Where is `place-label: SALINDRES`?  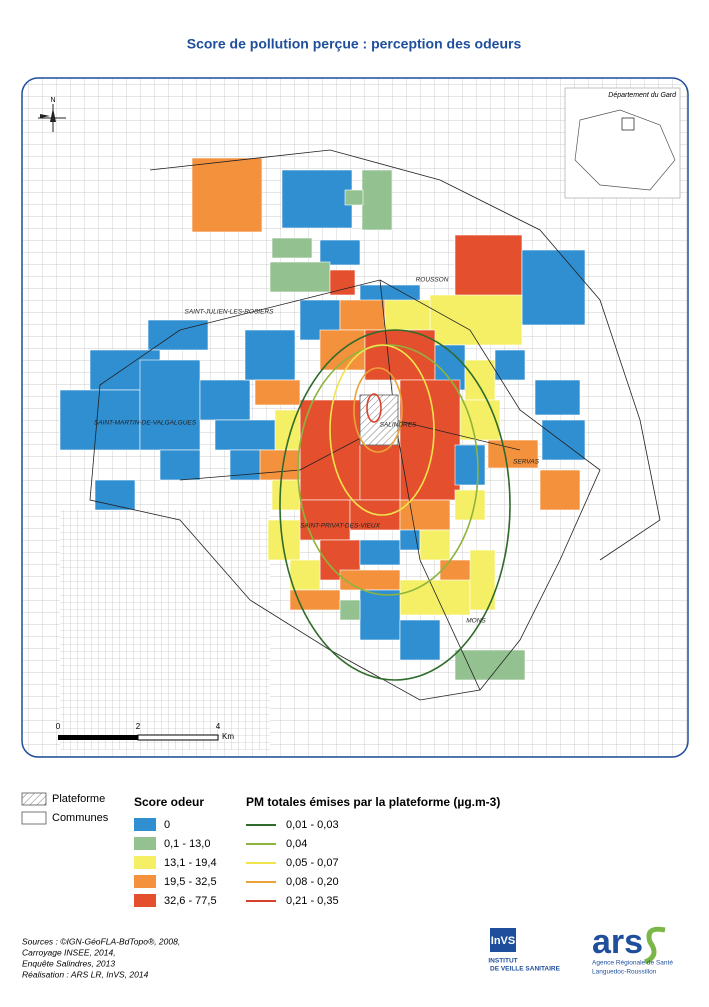
place-label: SALINDRES is located at coordinates (399, 425).